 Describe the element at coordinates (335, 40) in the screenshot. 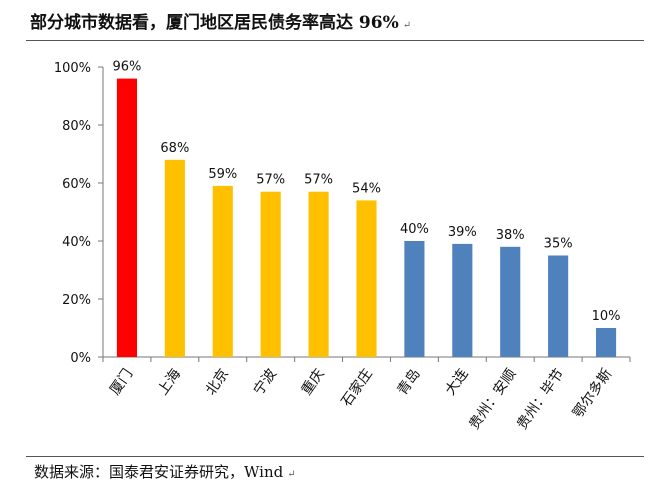

I see `title-rule` at that location.